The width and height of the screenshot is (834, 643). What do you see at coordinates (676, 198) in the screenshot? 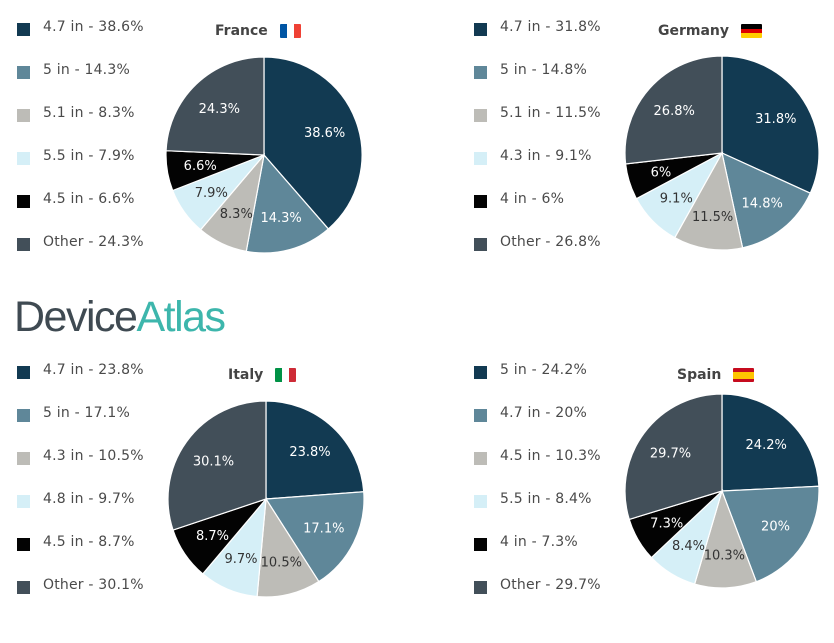
I see `slice-label: 9.1%` at bounding box center [676, 198].